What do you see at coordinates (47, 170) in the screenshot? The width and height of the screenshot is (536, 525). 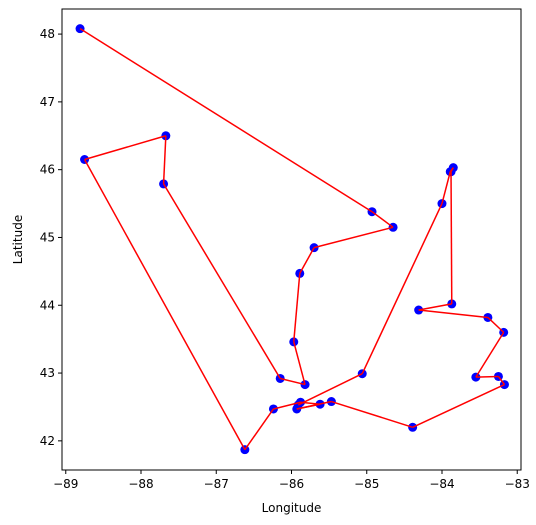 I see `y-tick-label: 46` at bounding box center [47, 170].